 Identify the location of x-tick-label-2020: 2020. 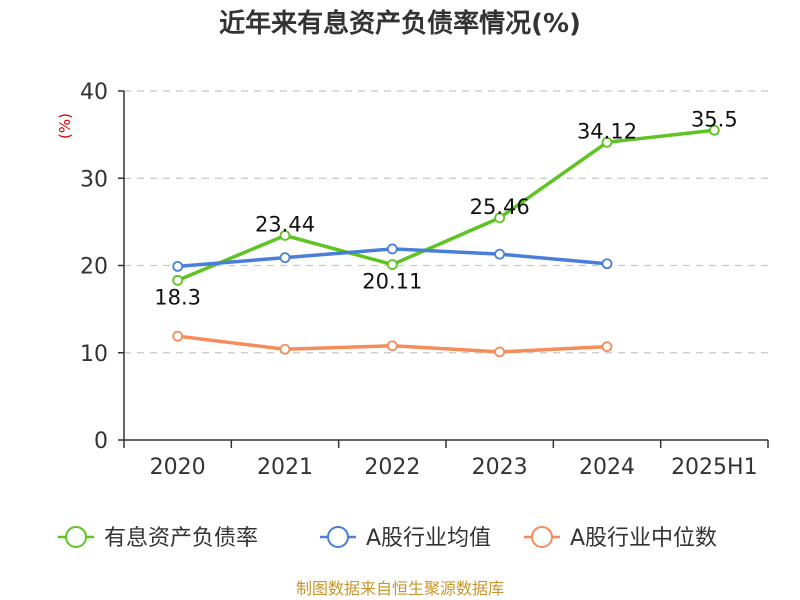
(178, 467).